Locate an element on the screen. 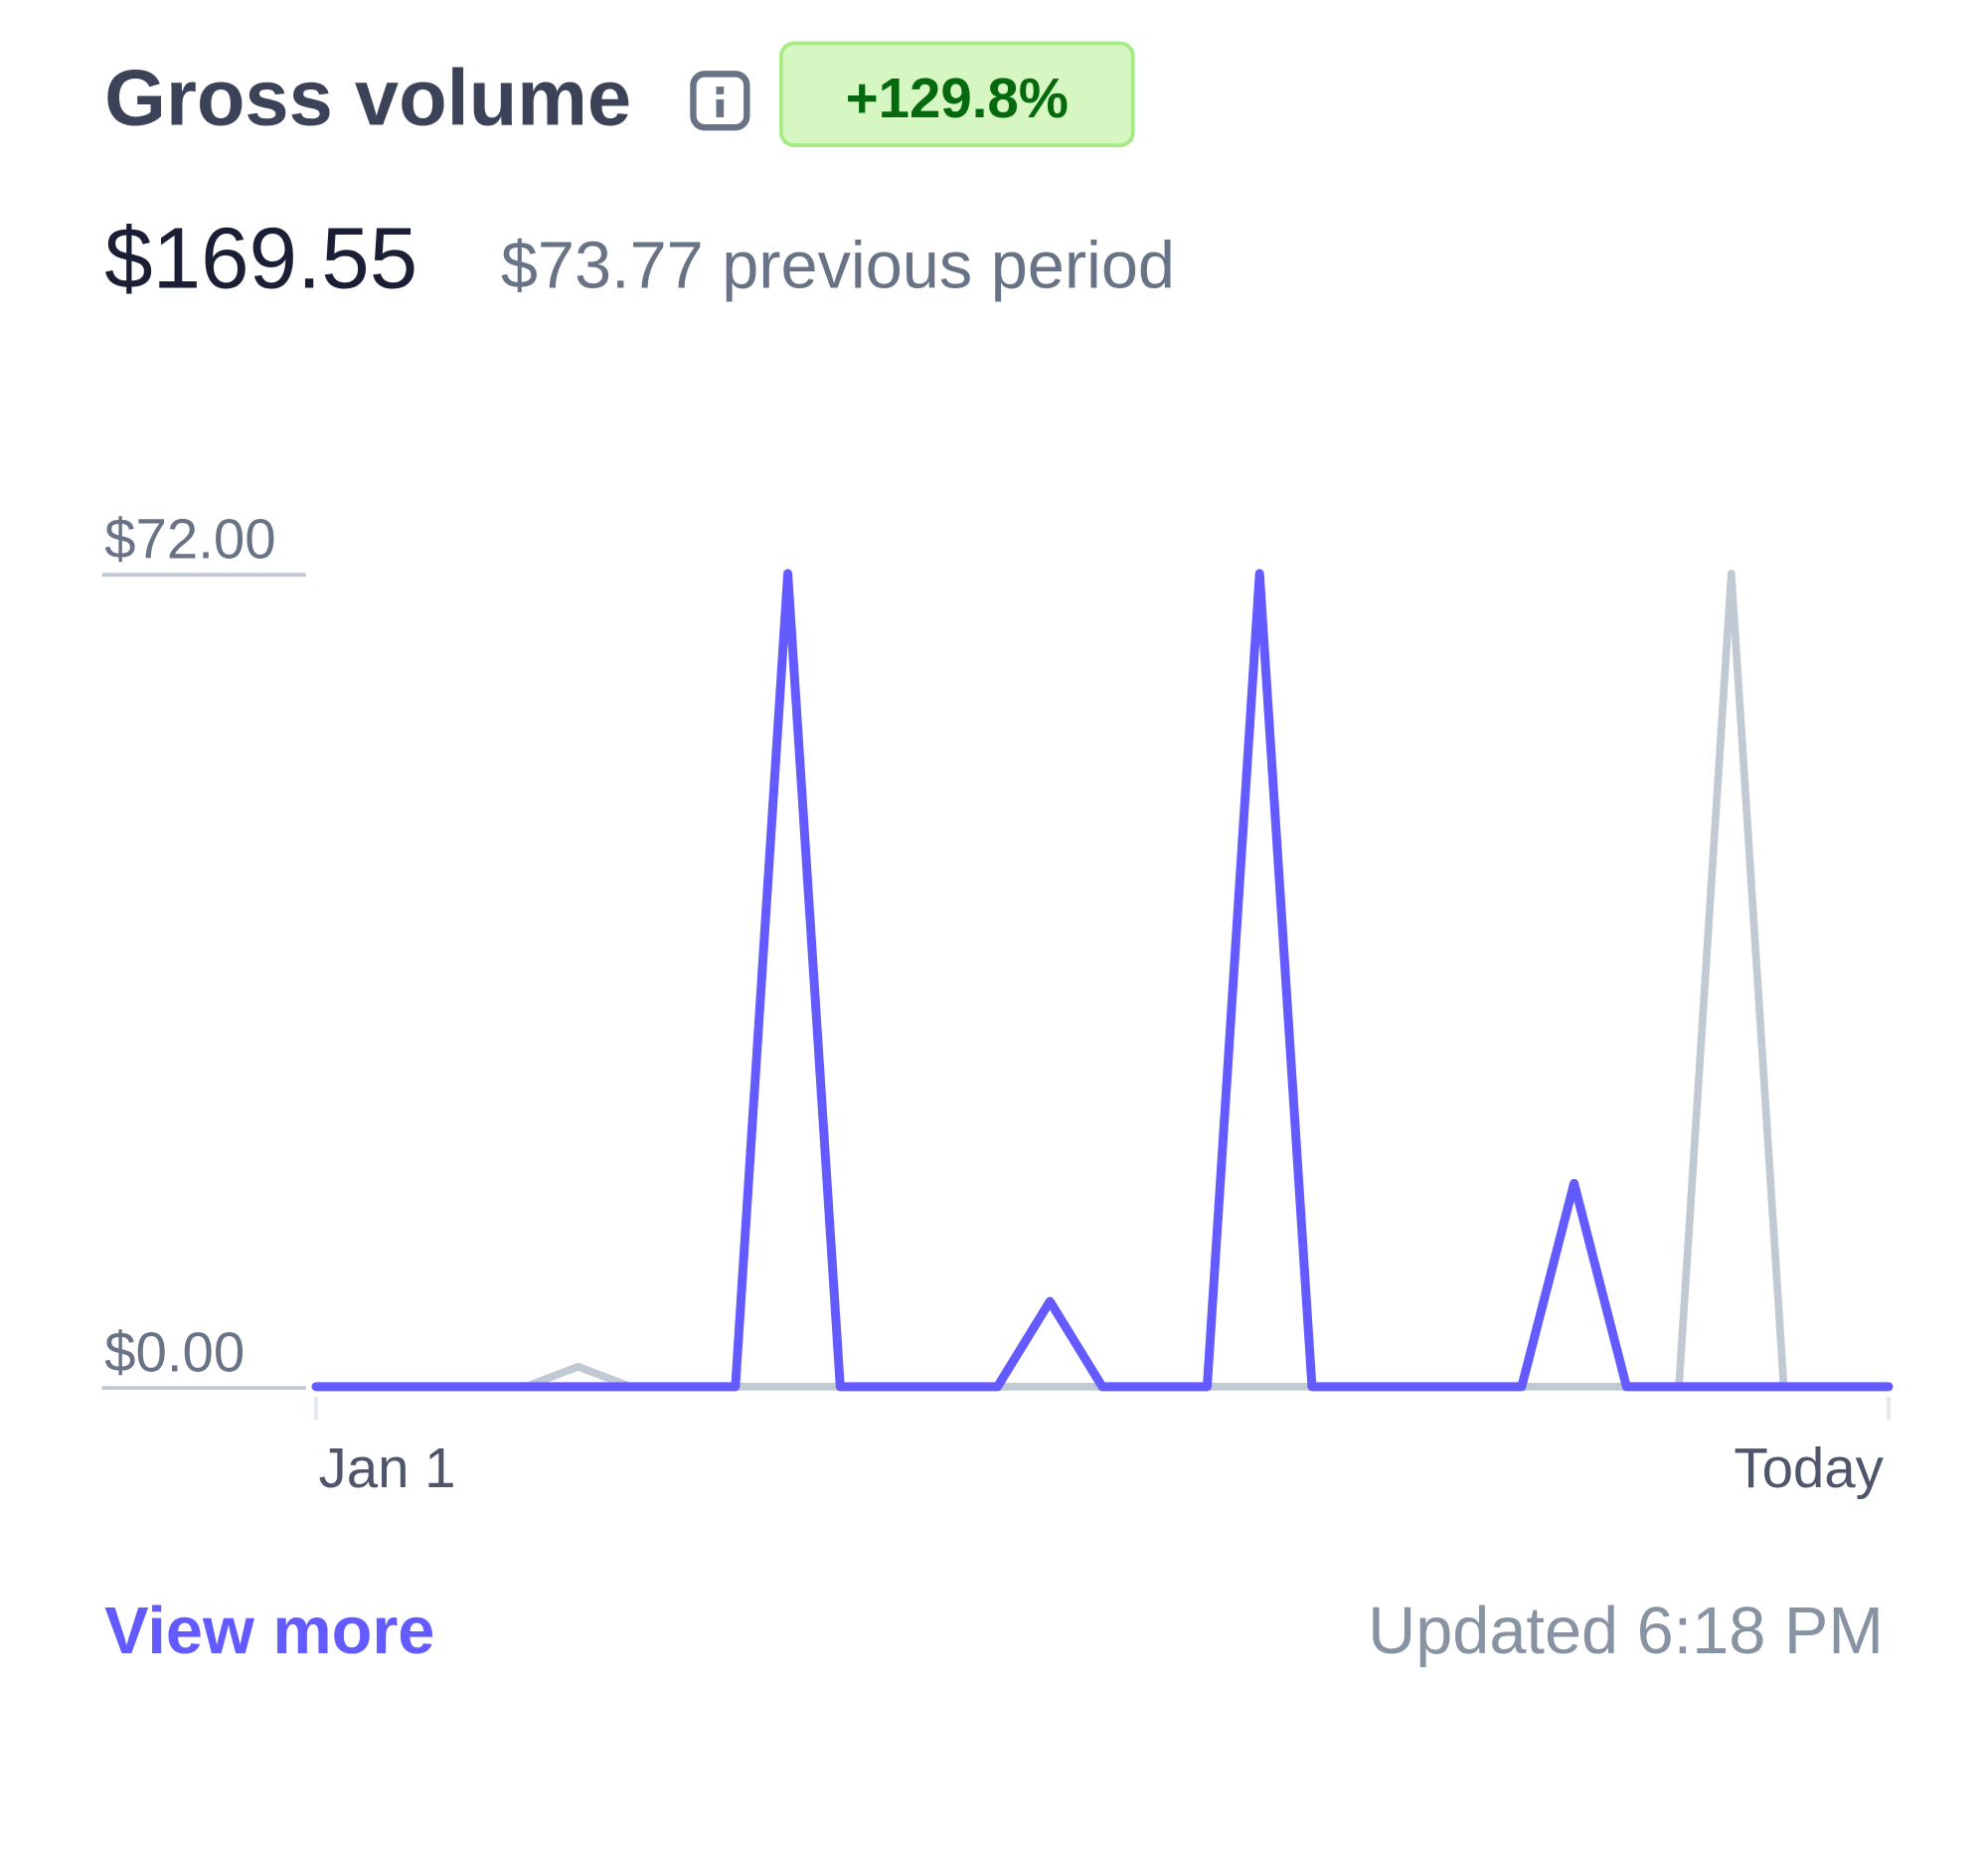 The height and width of the screenshot is (1860, 1988). updated-text: Updated 6:18 PM is located at coordinates (1626, 1631).